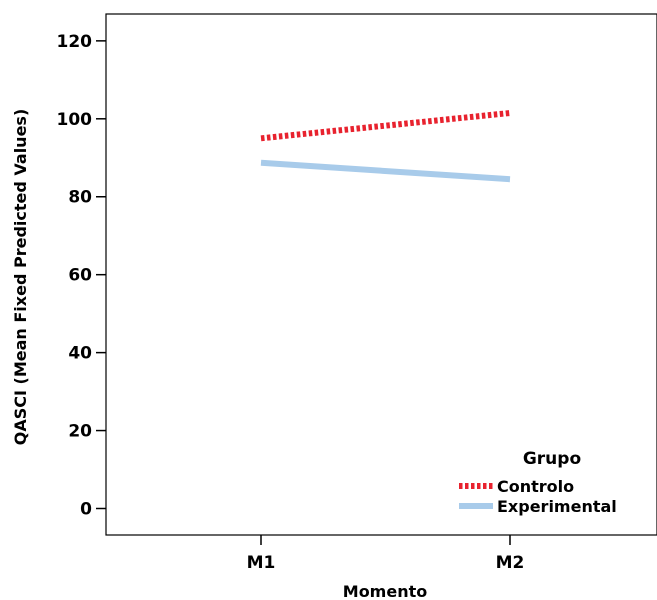 The image size is (657, 600). I want to click on legend-title: Grupo, so click(552, 459).